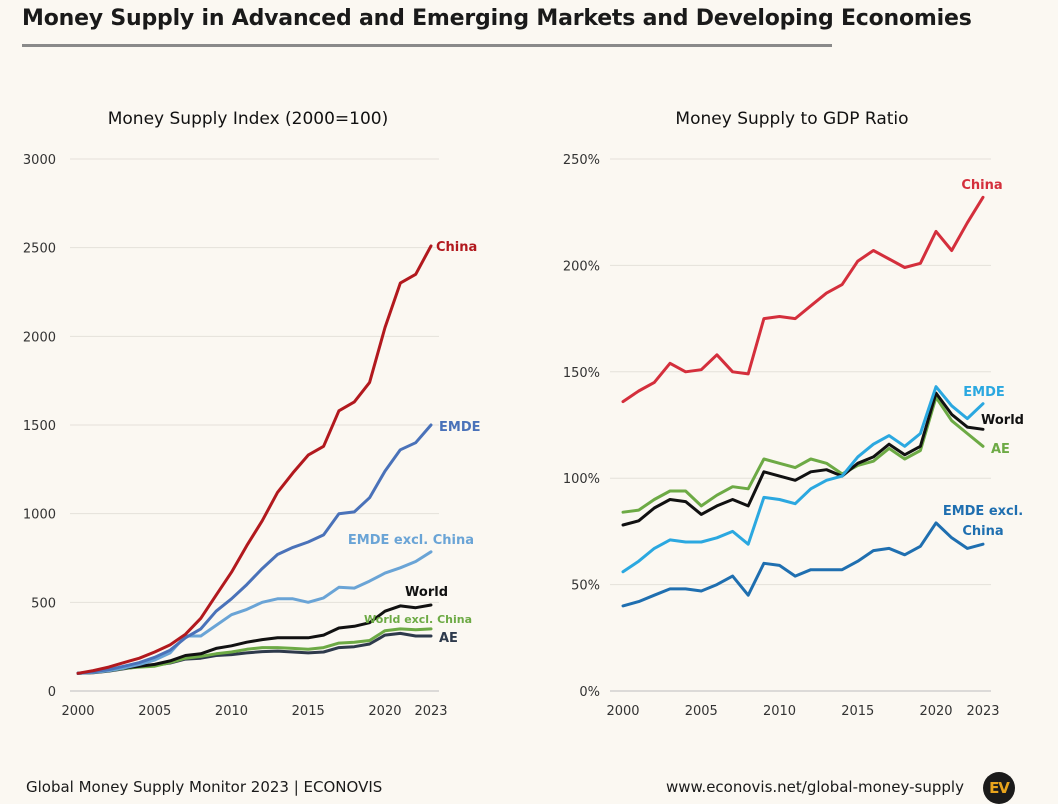 The width and height of the screenshot is (1058, 804). Describe the element at coordinates (589, 692) in the screenshot. I see `chart2-y-tick-label: 0%` at that location.